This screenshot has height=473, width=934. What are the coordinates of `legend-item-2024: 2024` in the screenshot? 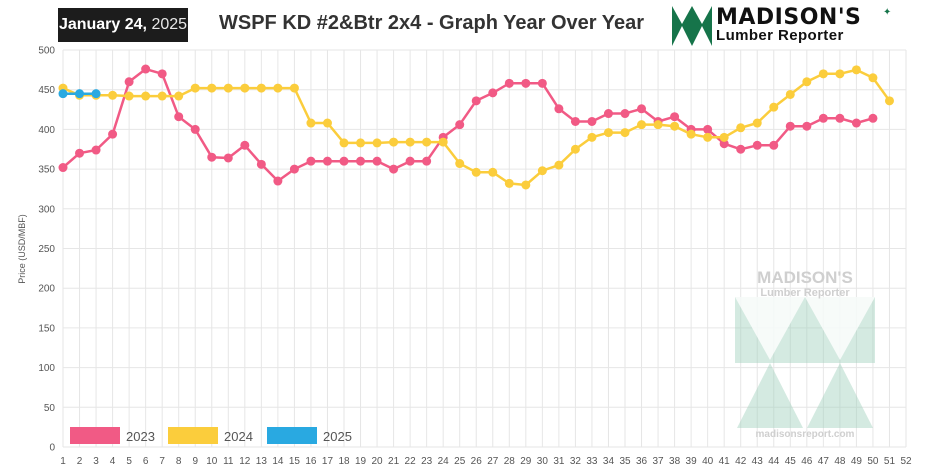 It's located at (210, 435).